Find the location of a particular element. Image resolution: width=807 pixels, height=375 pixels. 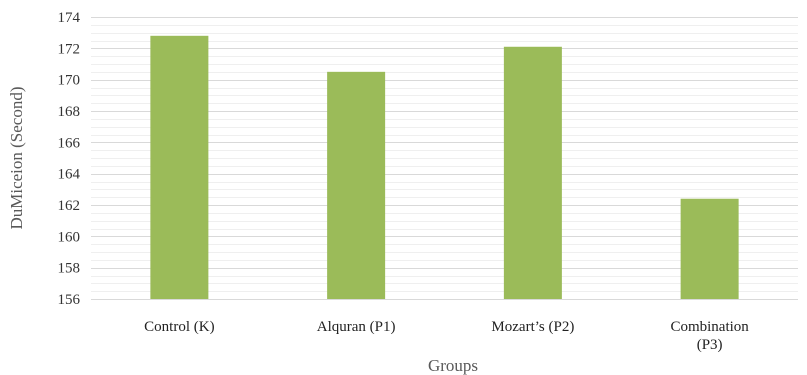

y-tick-label: 160 is located at coordinates (69, 237).